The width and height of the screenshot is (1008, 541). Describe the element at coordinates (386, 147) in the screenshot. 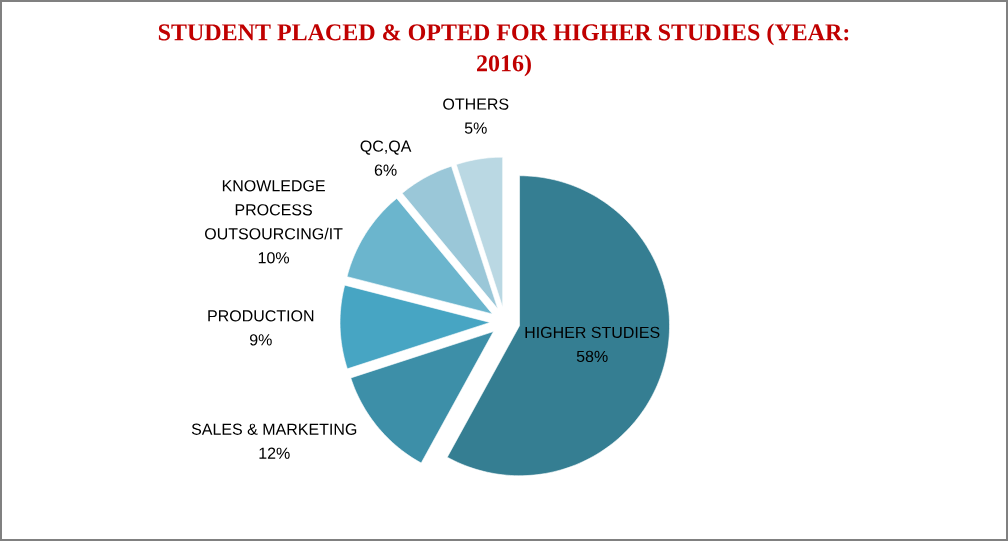

I see `slice-label: QC,QA` at that location.